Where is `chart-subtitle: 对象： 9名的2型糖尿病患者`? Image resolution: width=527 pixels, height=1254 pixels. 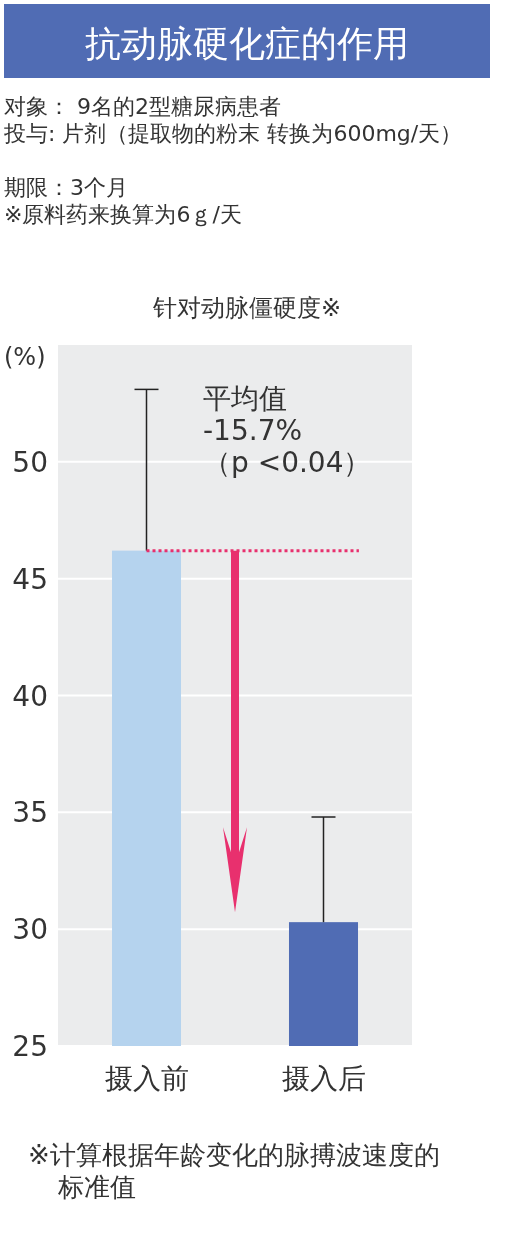 chart-subtitle: 对象： 9名的2型糖尿病患者 is located at coordinates (142, 106).